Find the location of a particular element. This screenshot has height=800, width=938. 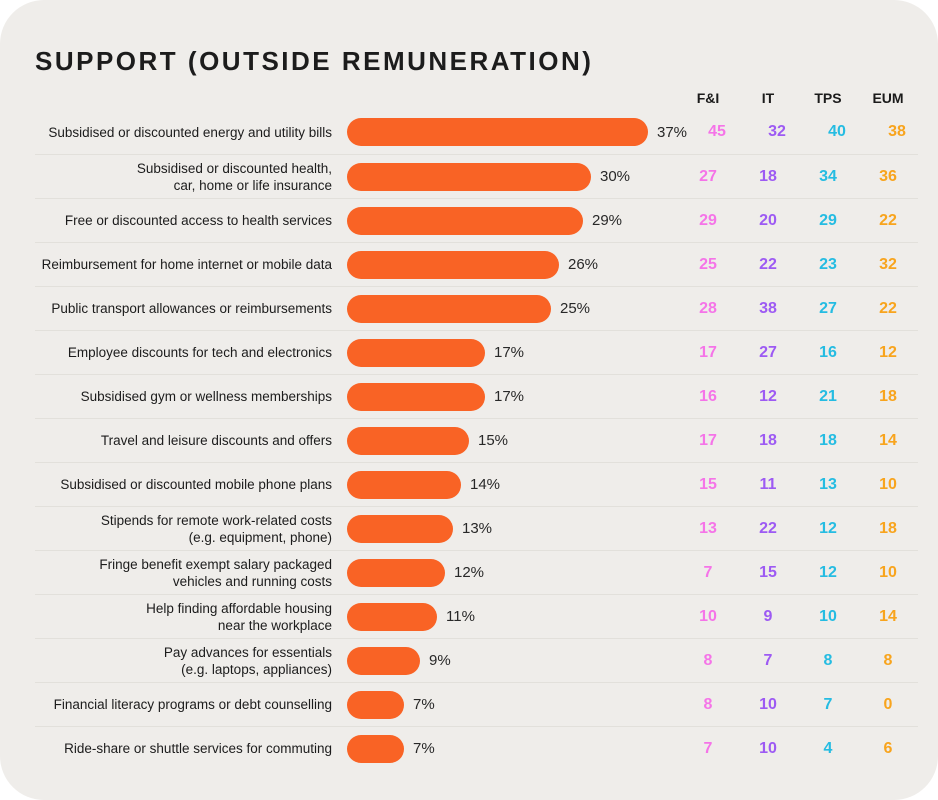

row-value-it: 7 is located at coordinates (768, 660).